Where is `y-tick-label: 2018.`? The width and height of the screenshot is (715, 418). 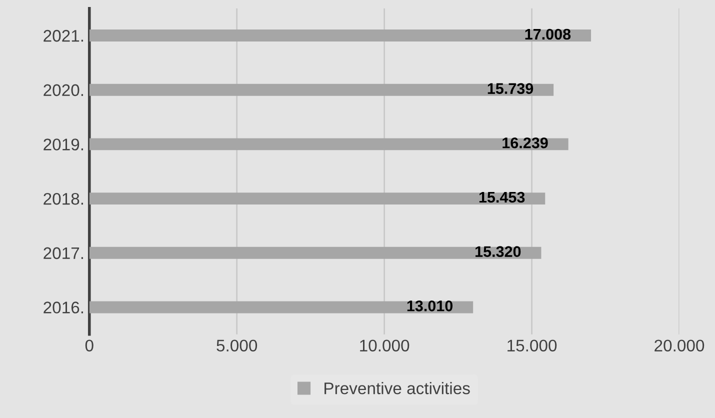
y-tick-label: 2018. is located at coordinates (63, 198).